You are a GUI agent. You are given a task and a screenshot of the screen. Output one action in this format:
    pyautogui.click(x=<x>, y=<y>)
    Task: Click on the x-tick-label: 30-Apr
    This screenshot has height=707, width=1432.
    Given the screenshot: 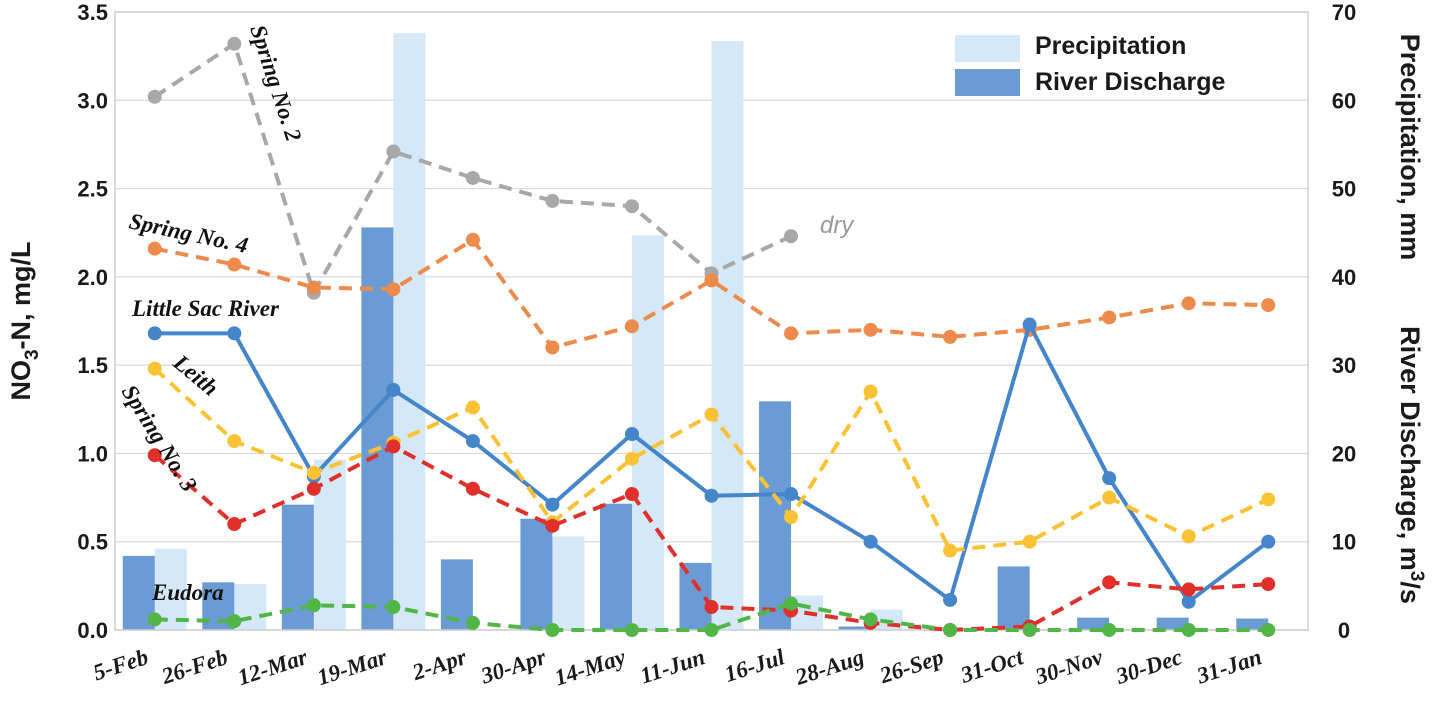 What is the action you would take?
    pyautogui.click(x=513, y=666)
    